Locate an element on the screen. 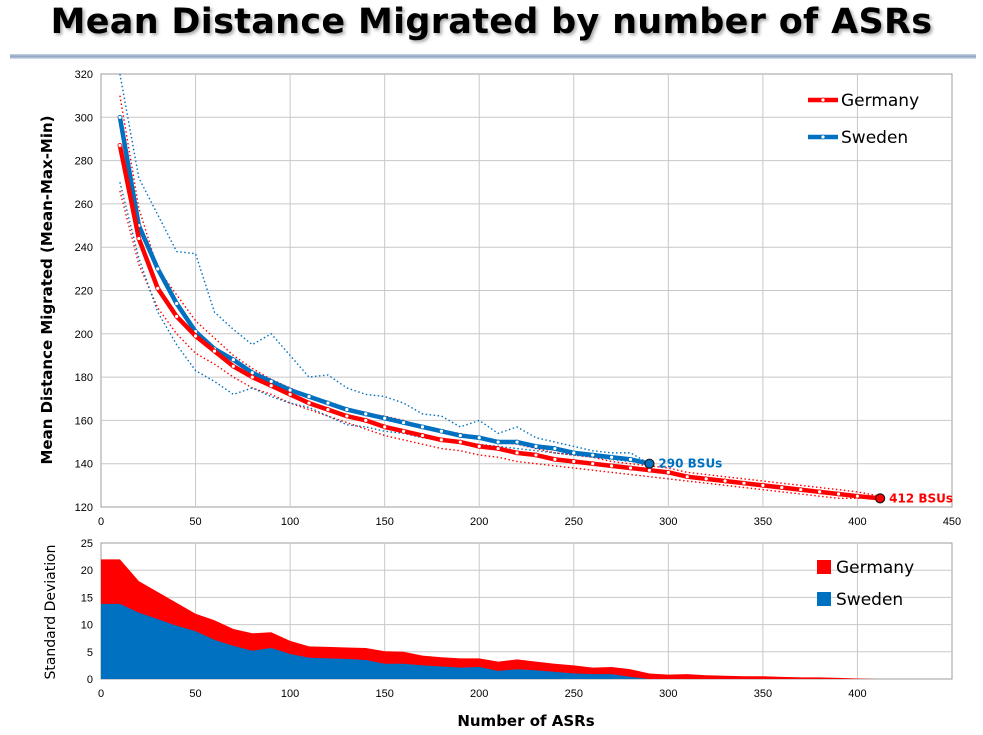 The width and height of the screenshot is (983, 735). top-x-tick-label: 450 is located at coordinates (952, 522).